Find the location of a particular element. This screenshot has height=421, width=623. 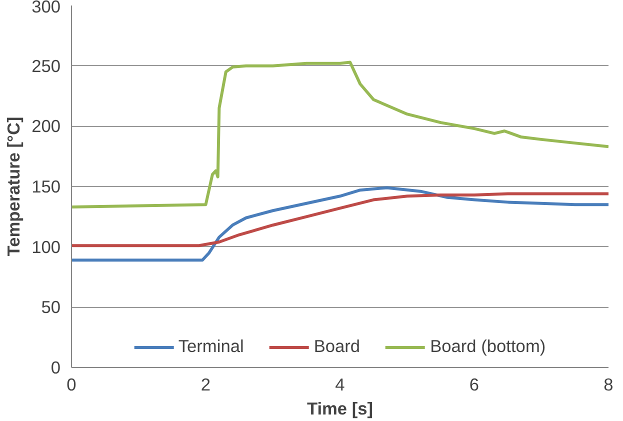

x-tick-label: 6 is located at coordinates (474, 384).